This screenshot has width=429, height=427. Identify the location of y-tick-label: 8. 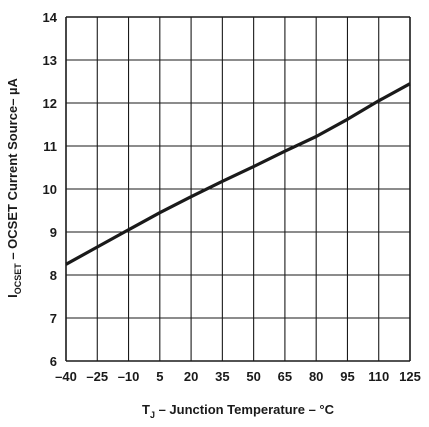
(53, 275).